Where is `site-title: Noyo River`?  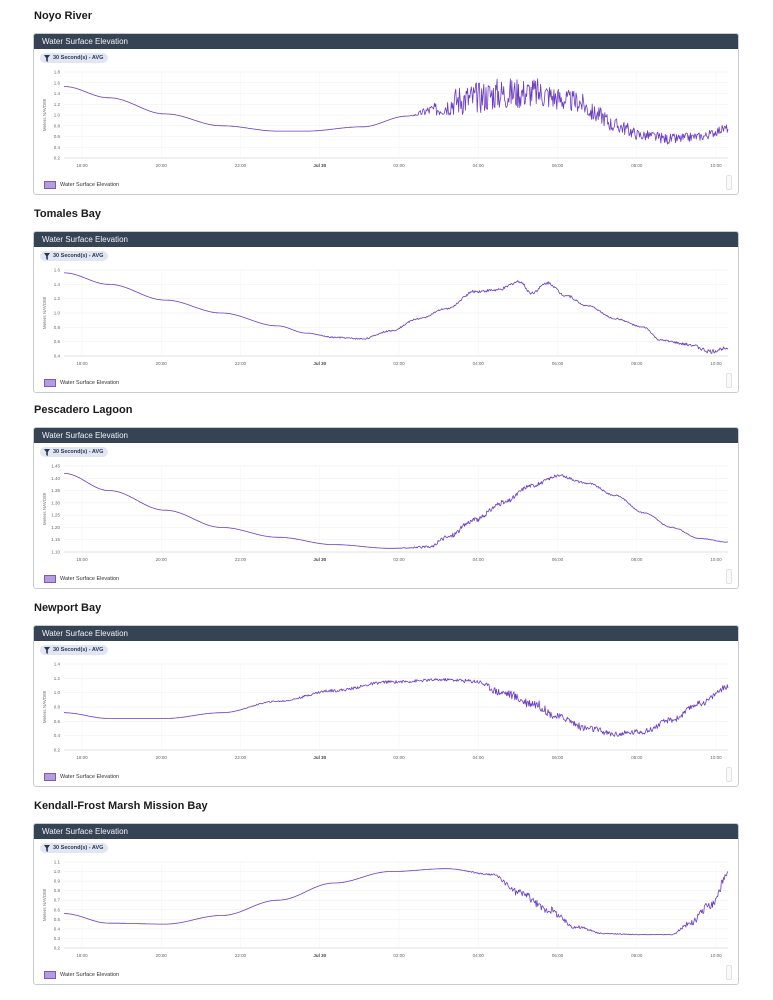 site-title: Noyo River is located at coordinates (63, 16).